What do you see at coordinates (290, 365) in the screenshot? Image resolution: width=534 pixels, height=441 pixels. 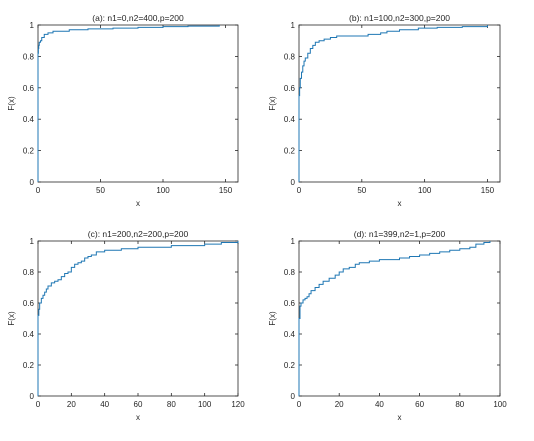 I see `chart-d-ytick-label: 0.2` at bounding box center [290, 365].